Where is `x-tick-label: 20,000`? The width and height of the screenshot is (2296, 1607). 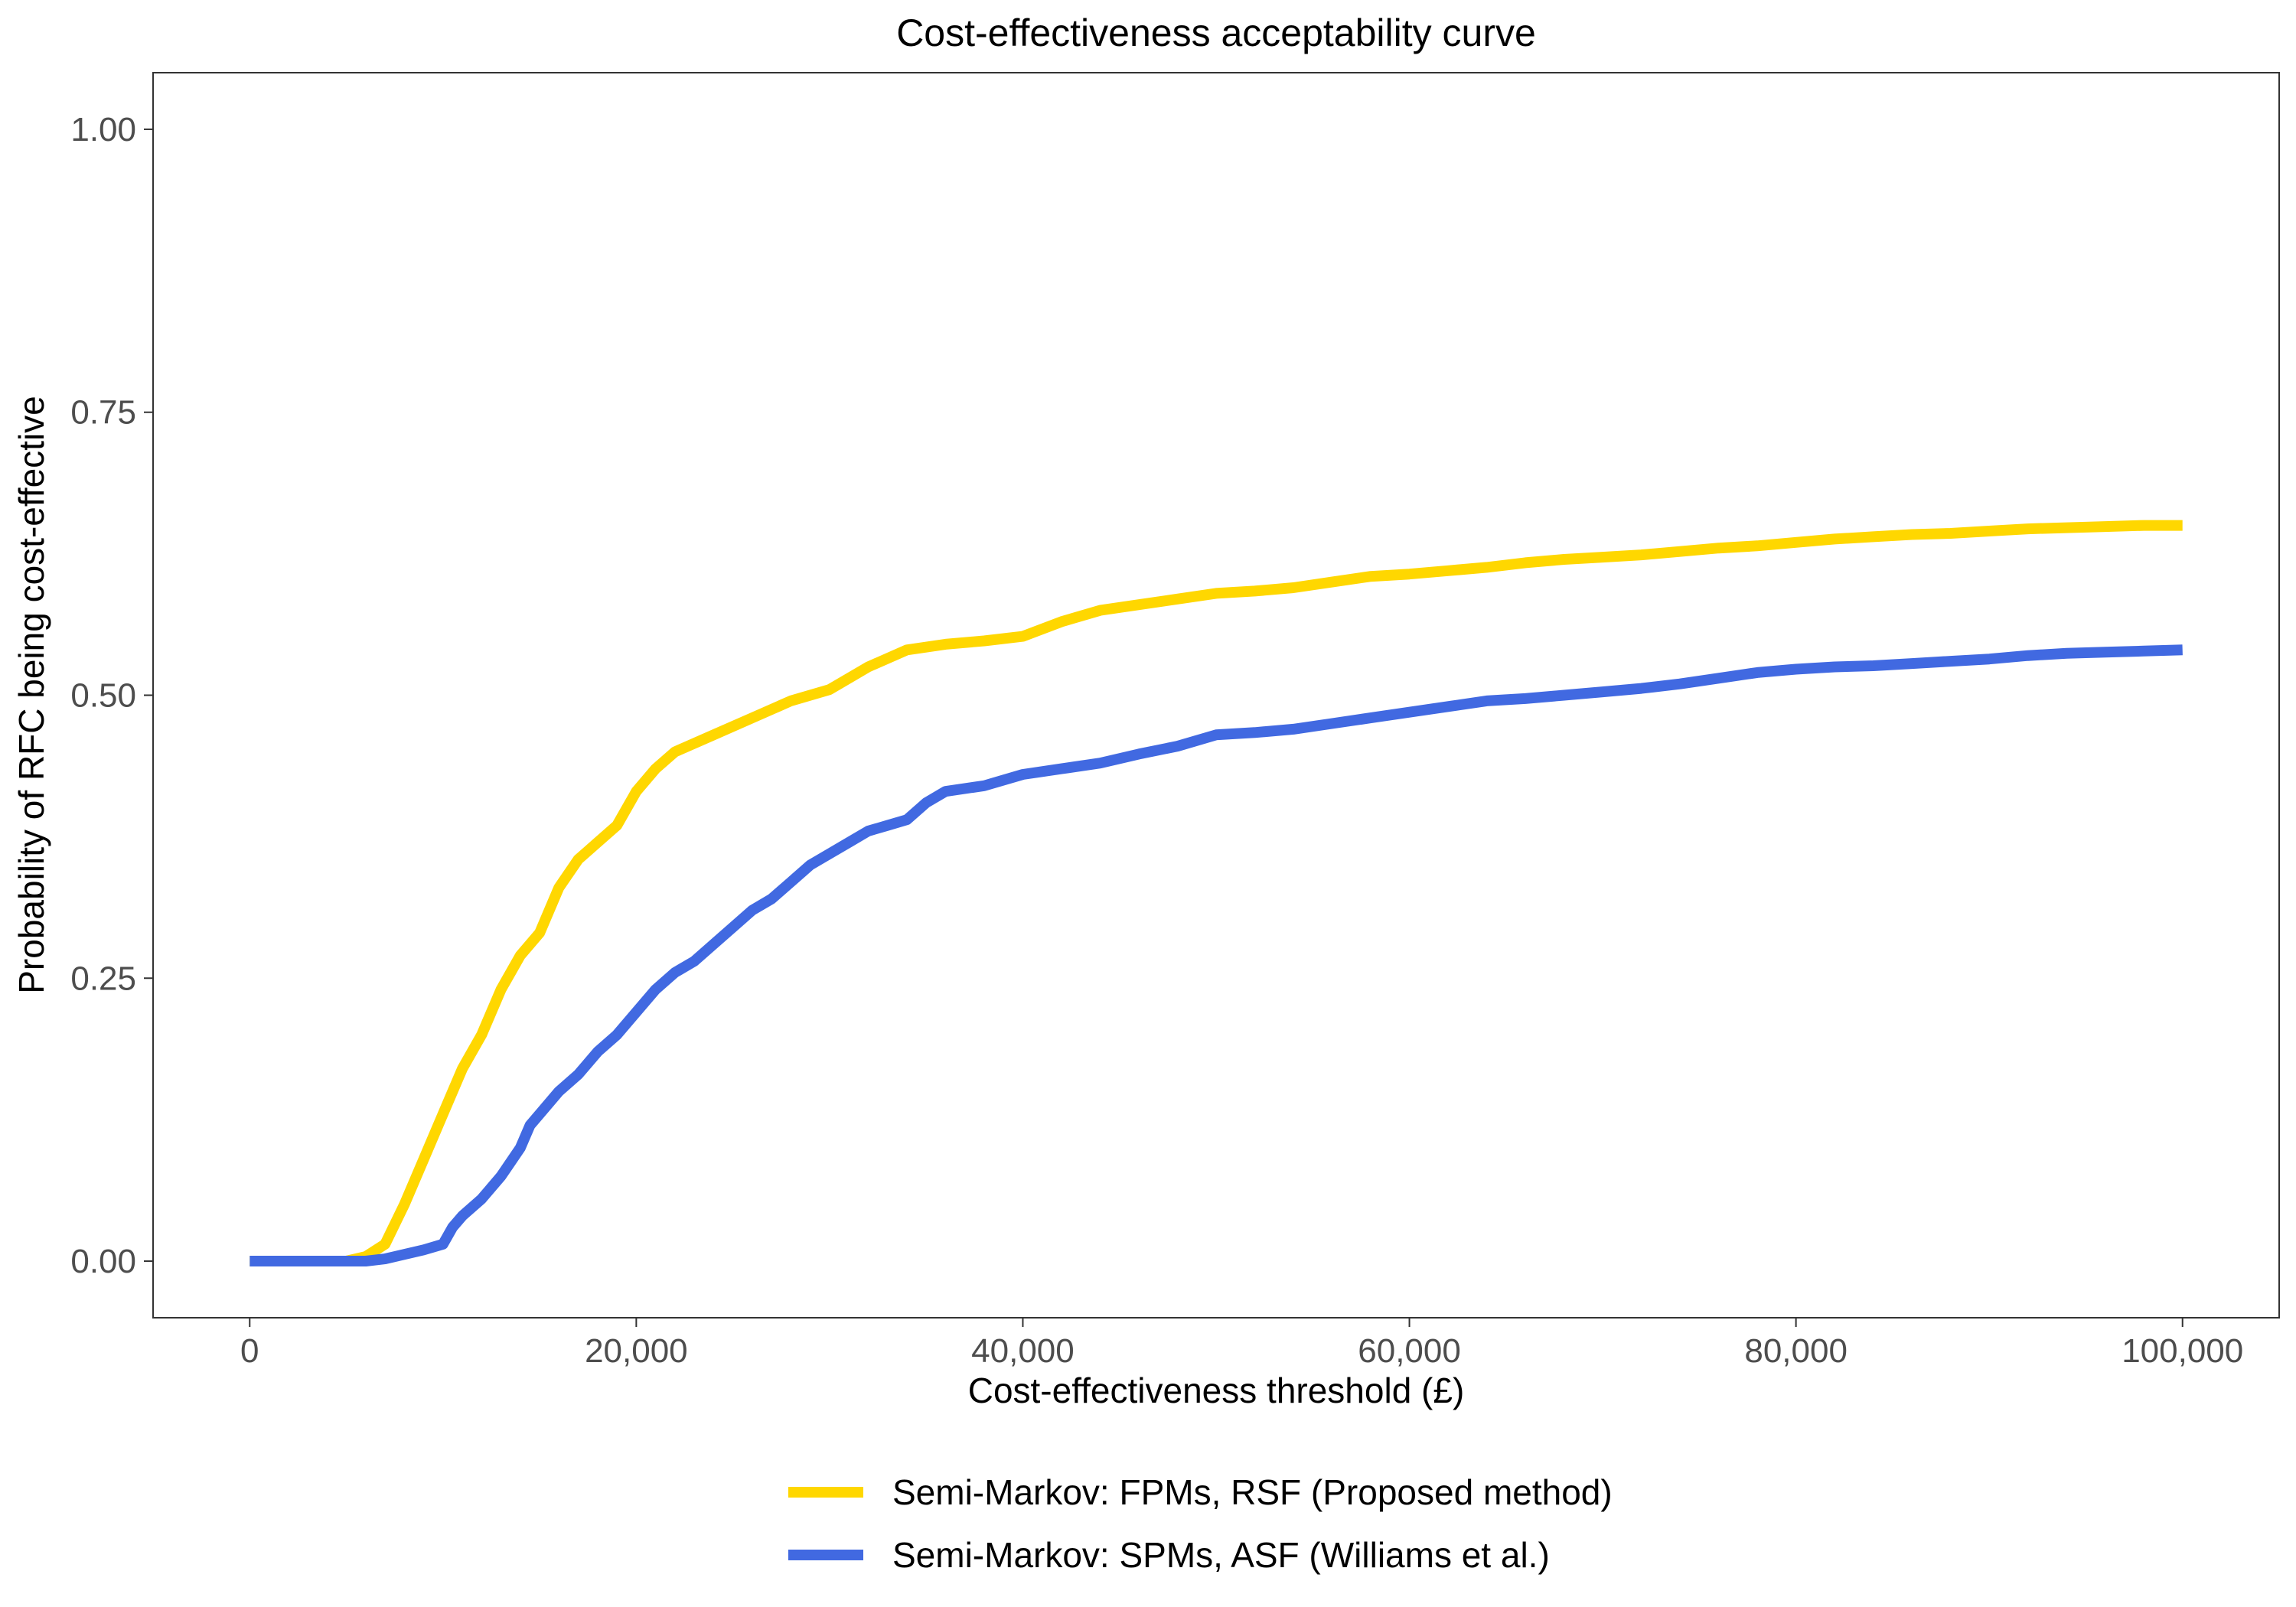
x-tick-label: 20,000 is located at coordinates (636, 1351).